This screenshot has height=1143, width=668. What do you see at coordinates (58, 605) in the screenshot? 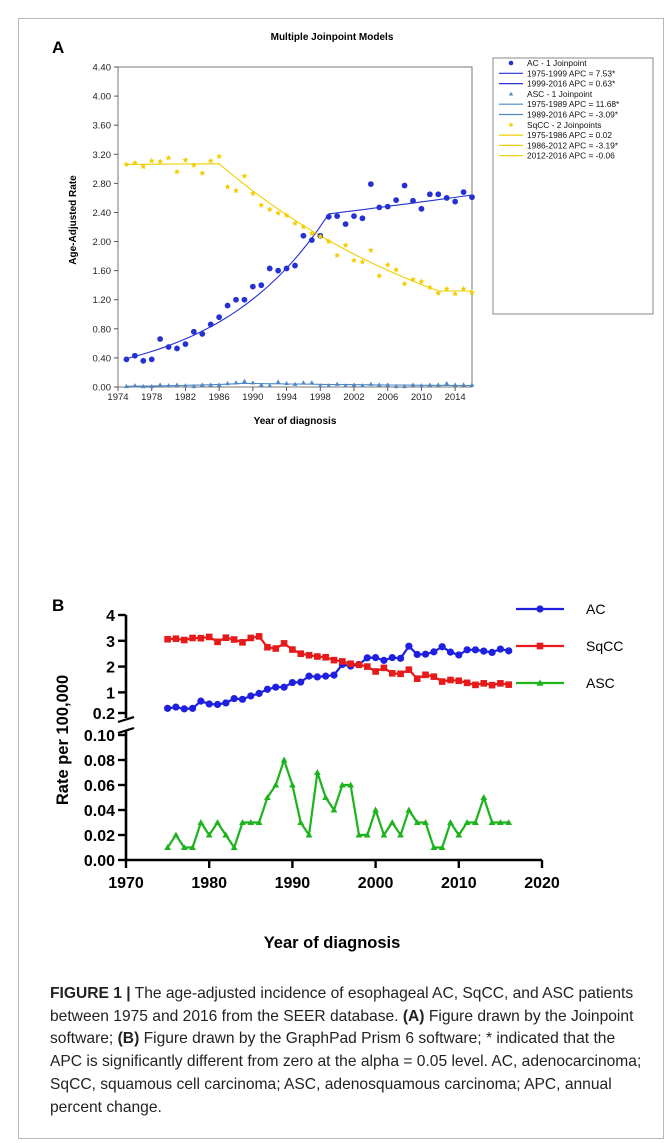
I see `panel-b-label: B` at bounding box center [58, 605].